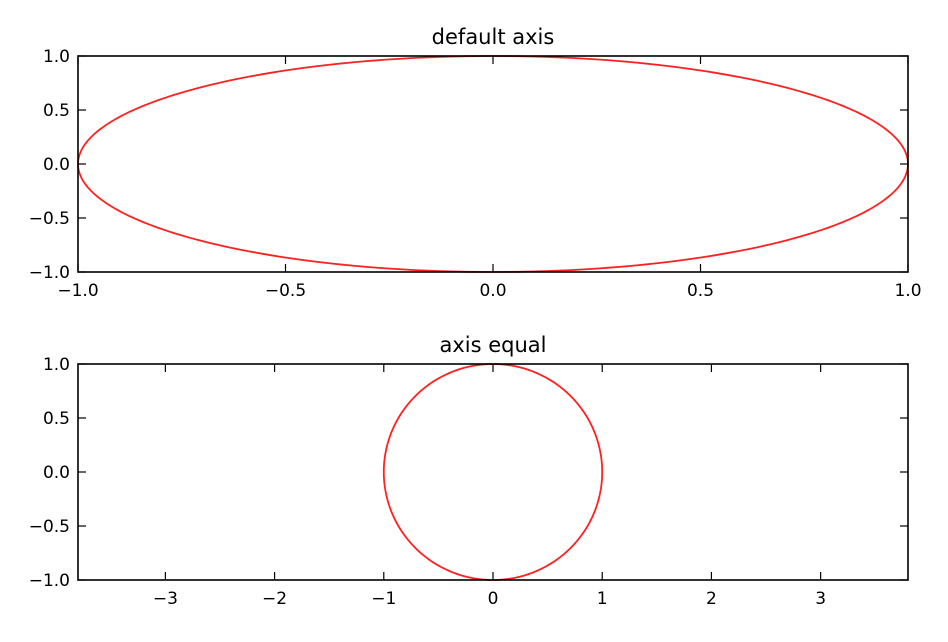  I want to click on x-tick-label: 0, so click(493, 599).